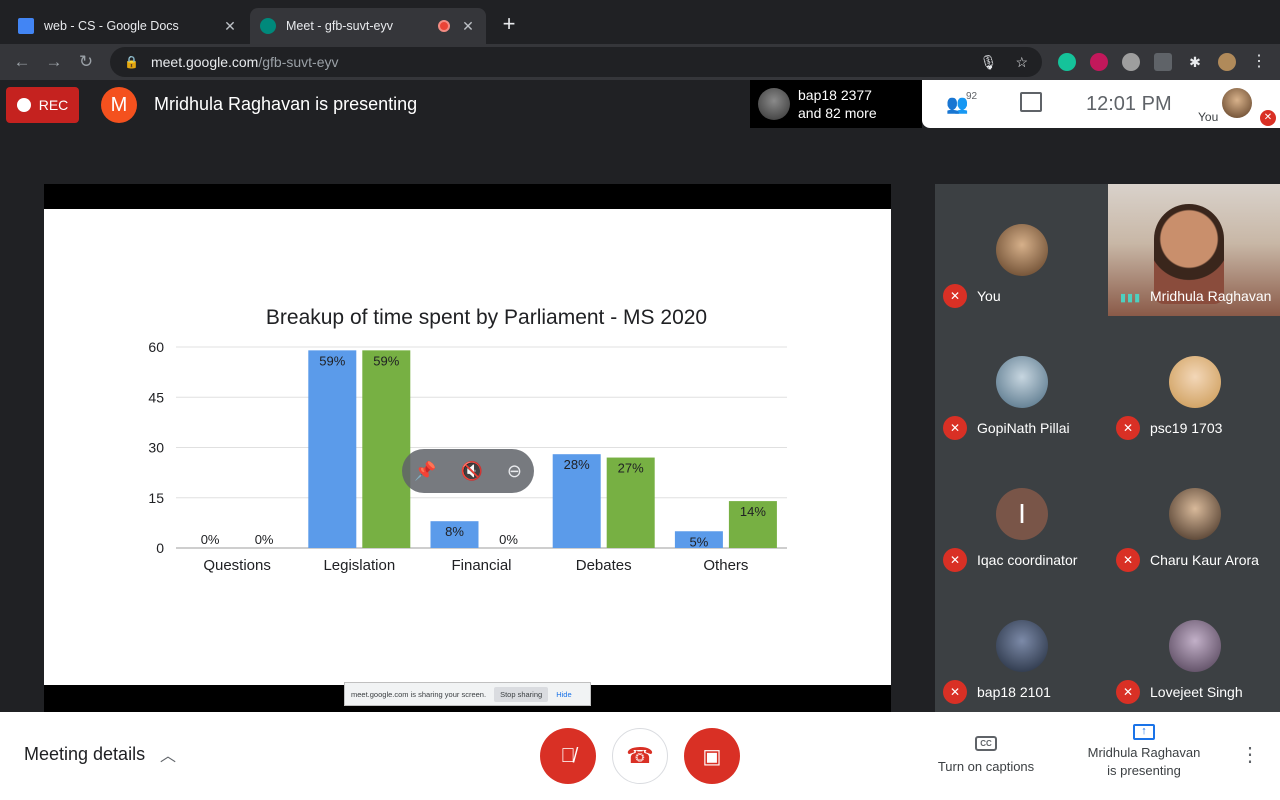 The image size is (1280, 800). Describe the element at coordinates (1237, 103) in the screenshot. I see `self-avatar` at that location.